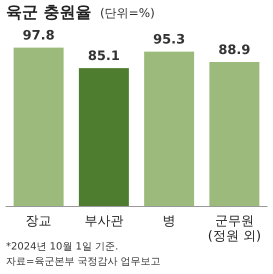 Image resolution: width=273 pixels, height=274 pixels. Describe the element at coordinates (38, 36) in the screenshot. I see `data-label: 97.8` at that location.